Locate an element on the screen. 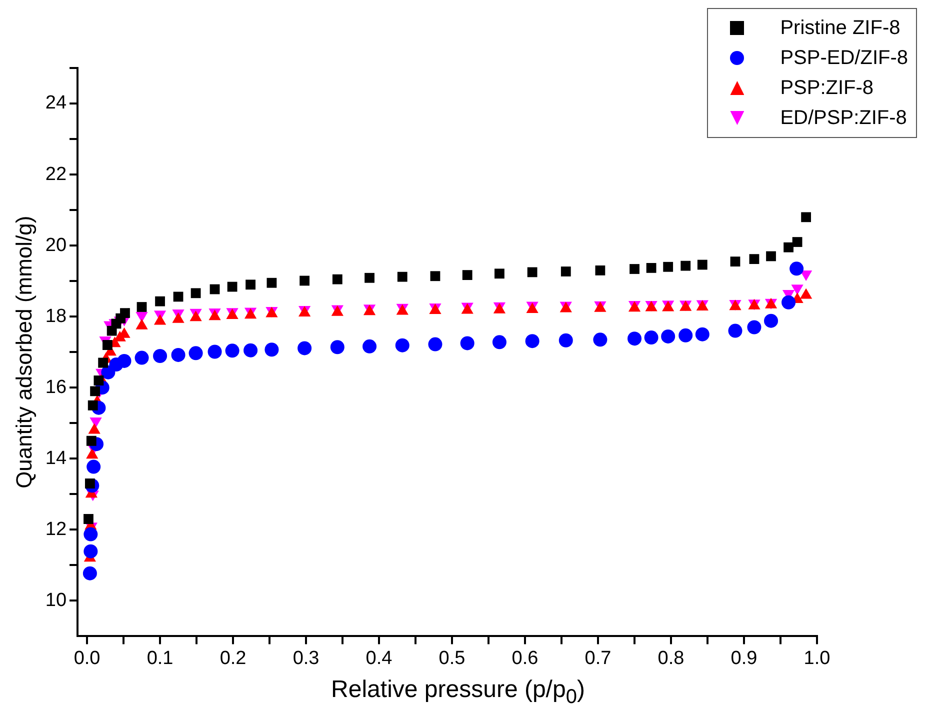 This screenshot has width=925, height=725. x-tick-label: 0.7 is located at coordinates (598, 658).